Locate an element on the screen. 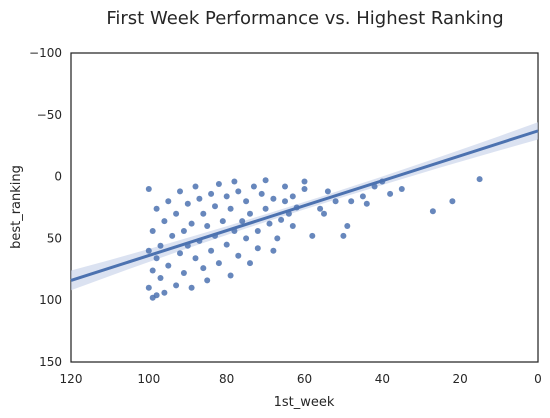 The width and height of the screenshot is (550, 418). y-tick-label: −50 is located at coordinates (49, 115).